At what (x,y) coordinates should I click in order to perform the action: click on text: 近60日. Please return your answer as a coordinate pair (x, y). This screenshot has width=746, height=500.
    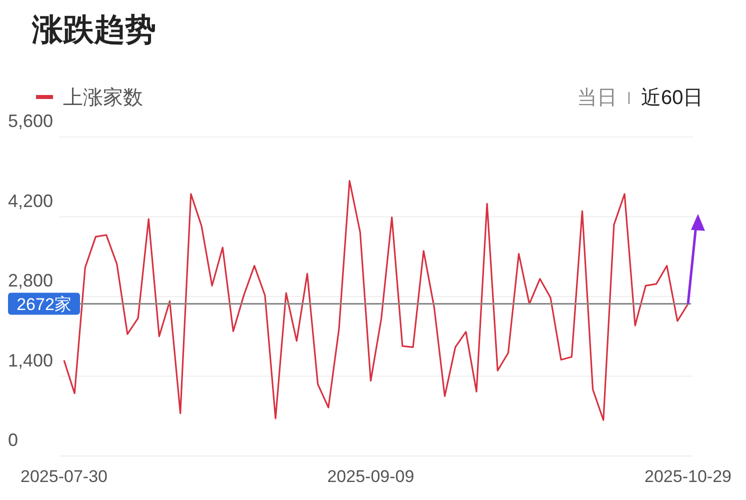
    Looking at the image, I should click on (672, 98).